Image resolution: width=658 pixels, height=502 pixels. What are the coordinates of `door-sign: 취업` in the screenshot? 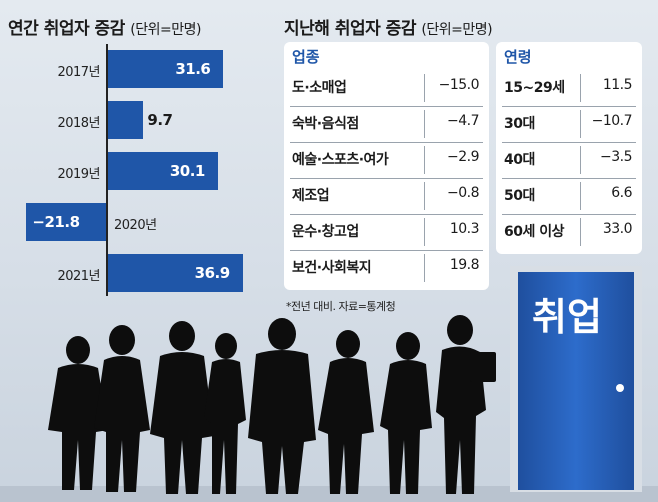 It's located at (567, 317).